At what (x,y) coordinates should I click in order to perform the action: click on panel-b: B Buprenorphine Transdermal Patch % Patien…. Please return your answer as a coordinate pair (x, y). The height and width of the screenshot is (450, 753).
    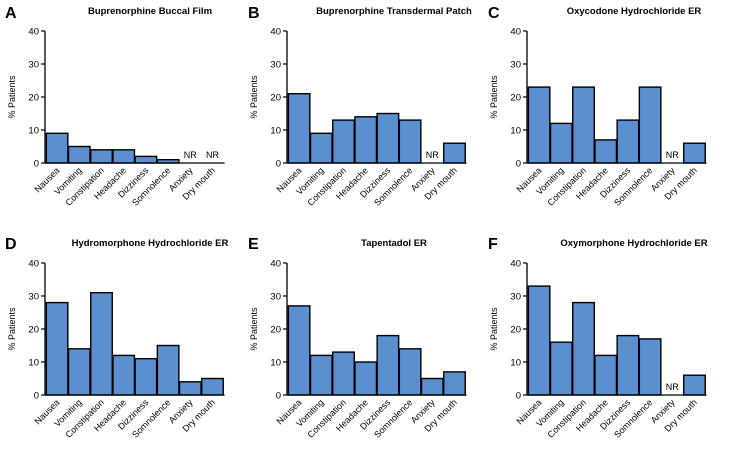
    Looking at the image, I should click on (360, 106).